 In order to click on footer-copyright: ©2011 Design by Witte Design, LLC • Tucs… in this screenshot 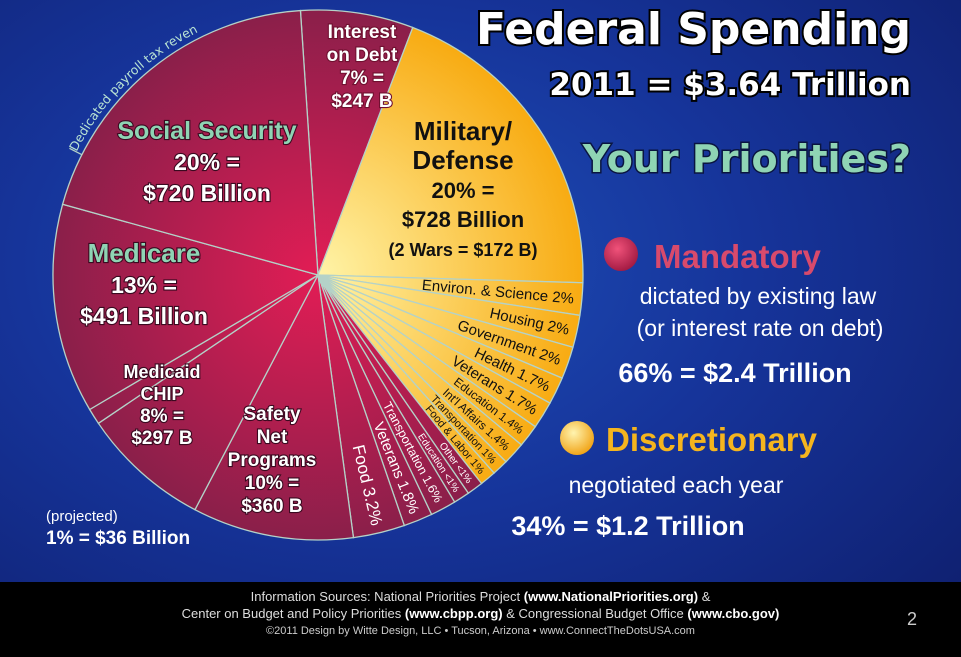, I will do `click(480, 631)`.